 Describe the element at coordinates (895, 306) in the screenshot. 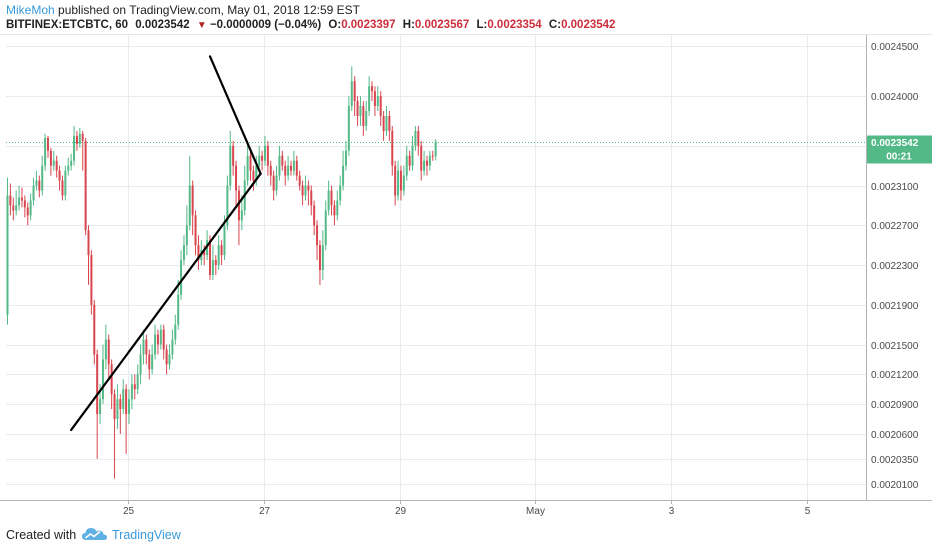

I see `price-tick-label: 0.0021900` at that location.